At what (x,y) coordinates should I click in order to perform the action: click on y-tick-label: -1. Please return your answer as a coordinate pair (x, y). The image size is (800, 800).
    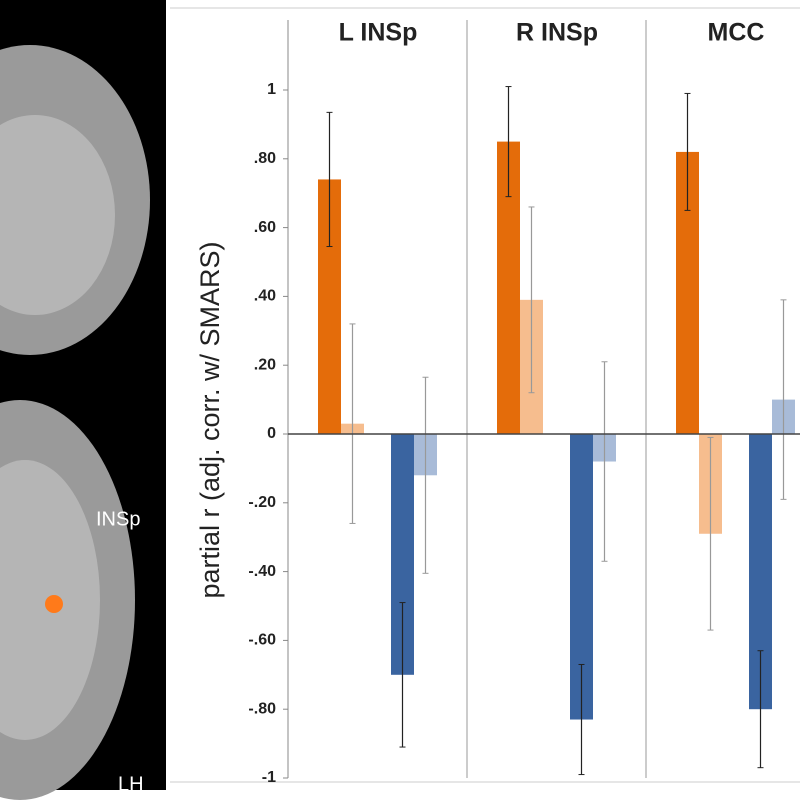
    Looking at the image, I should click on (269, 777).